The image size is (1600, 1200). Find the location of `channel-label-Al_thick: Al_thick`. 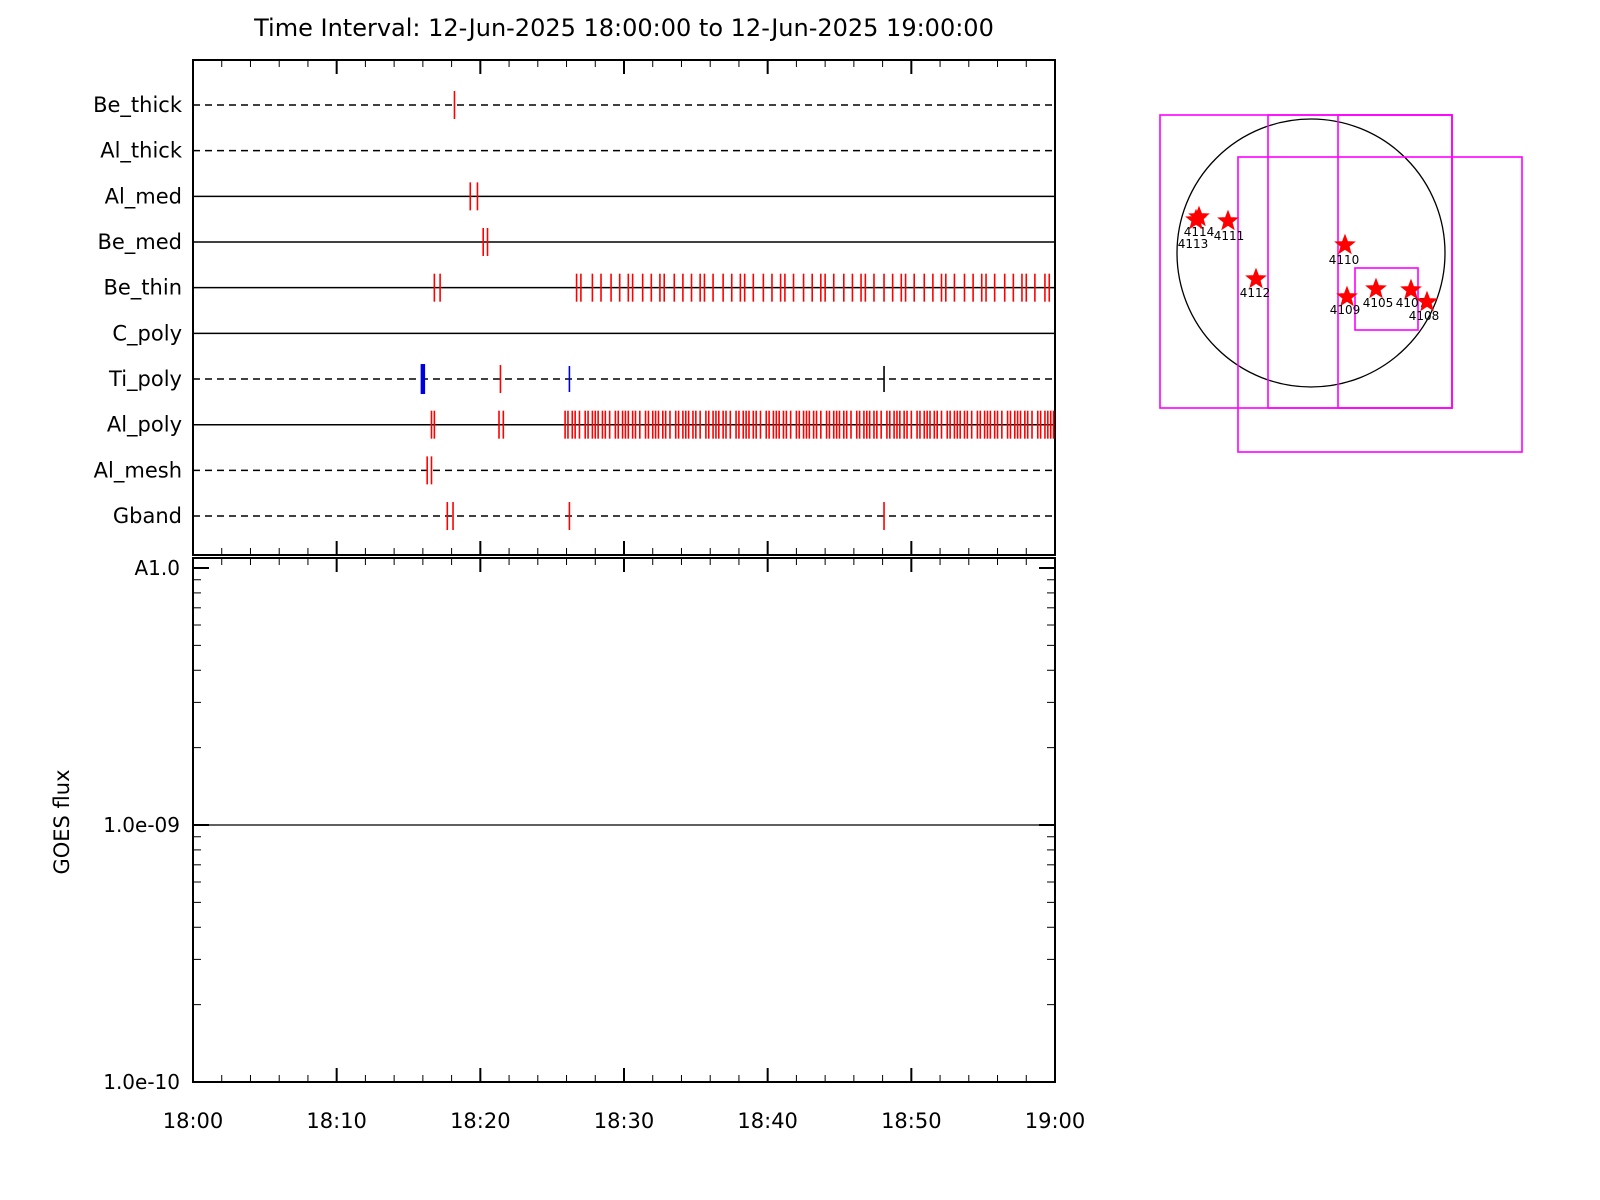

channel-label-Al_thick: Al_thick is located at coordinates (141, 151).